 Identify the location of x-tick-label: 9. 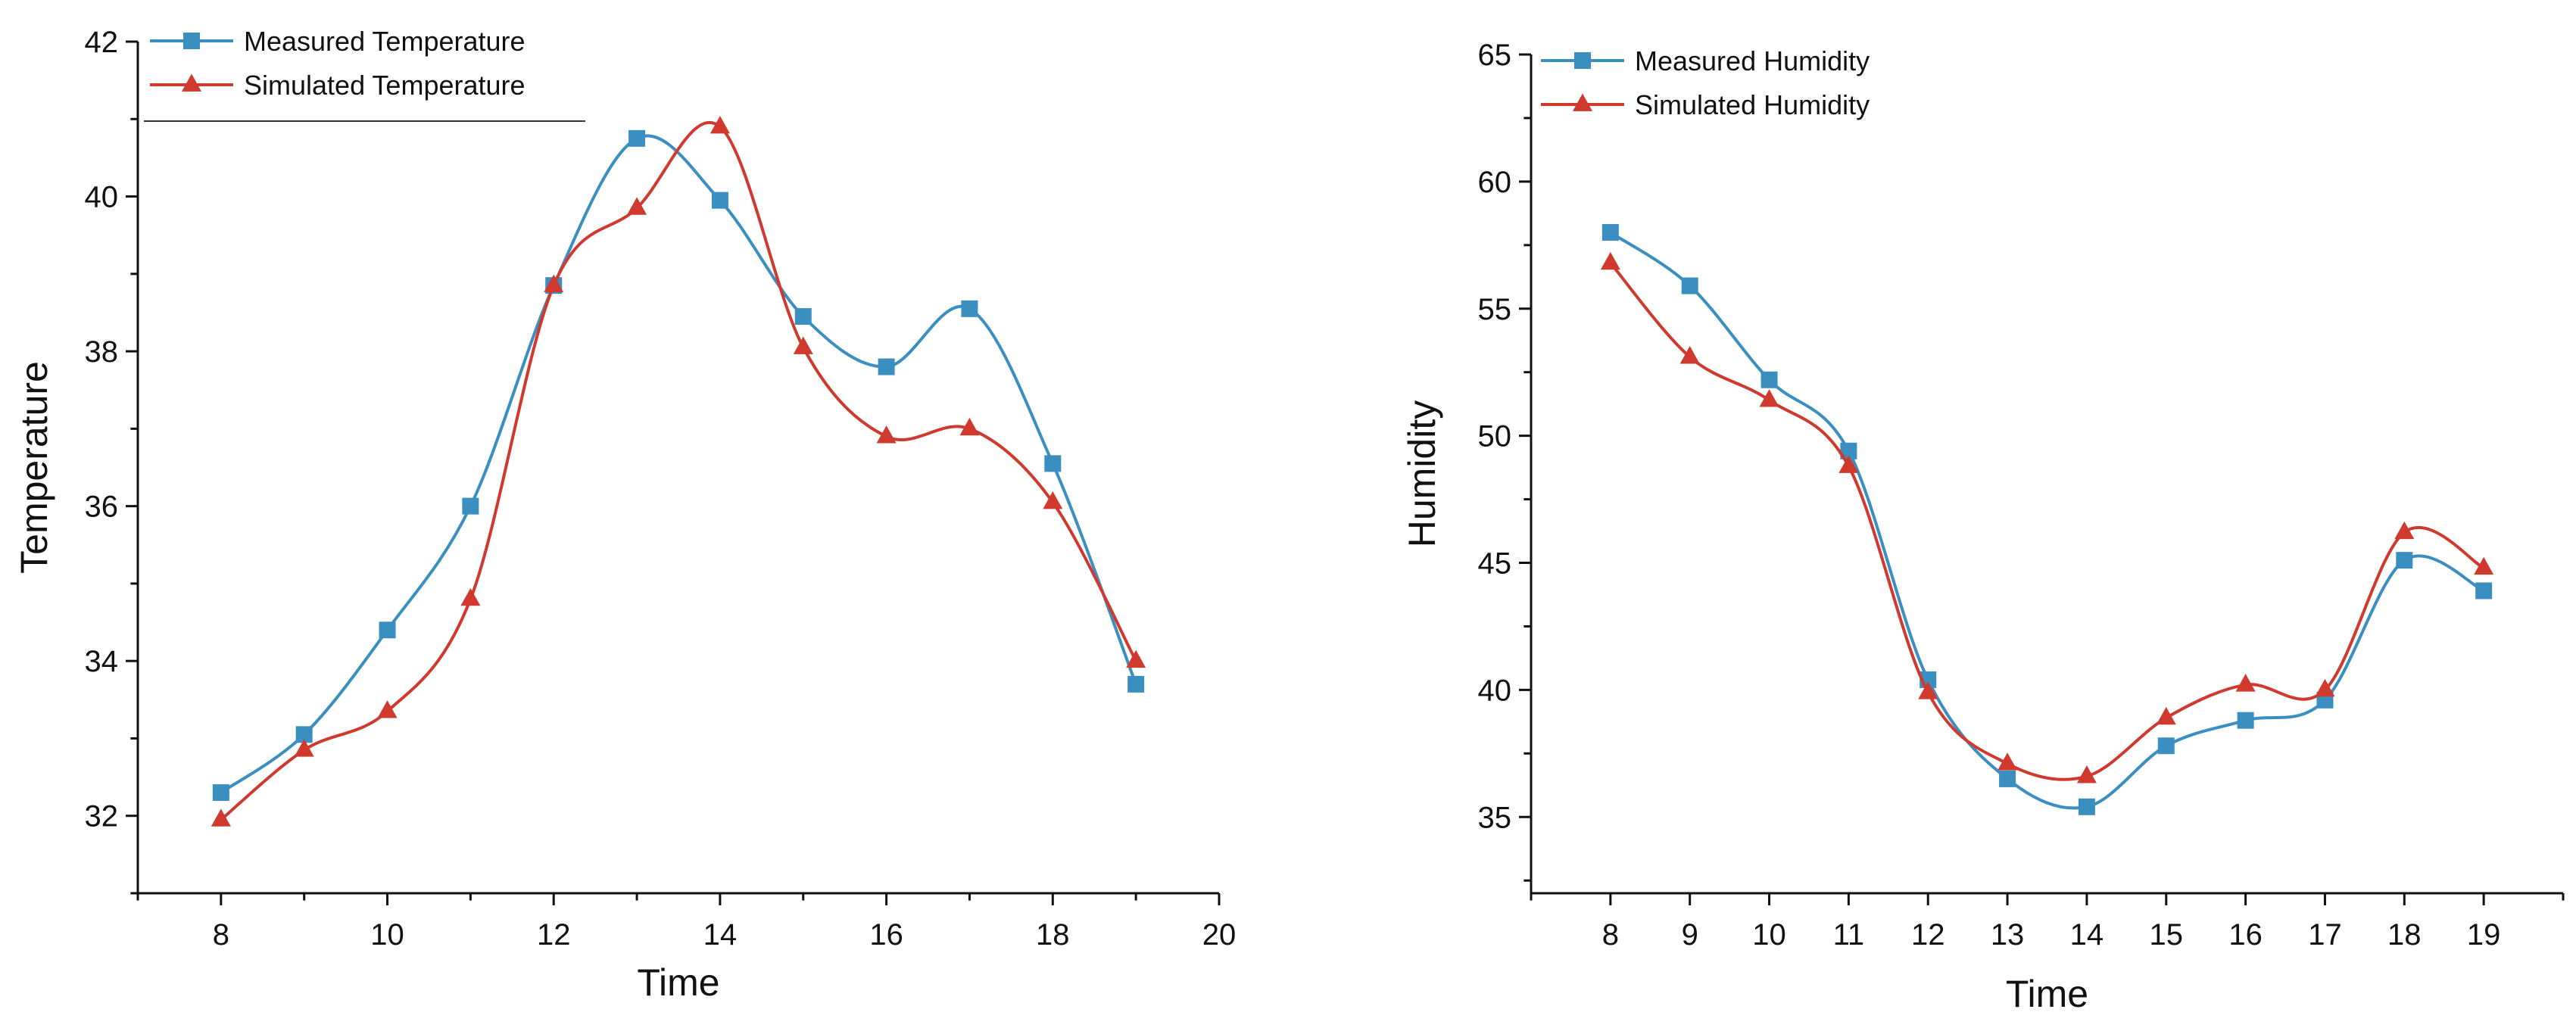
(1690, 935).